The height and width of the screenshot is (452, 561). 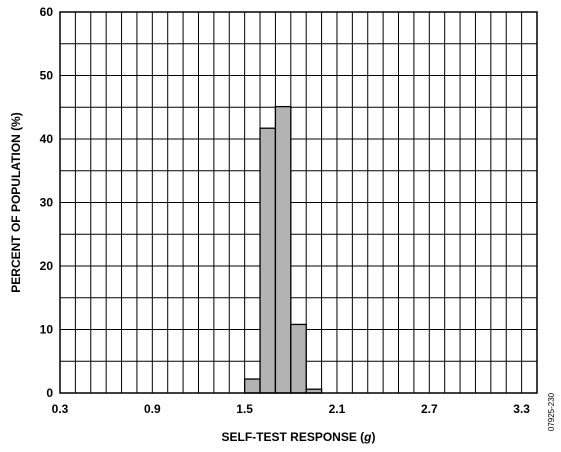 What do you see at coordinates (298, 437) in the screenshot?
I see `x-axis-title: SELF-TEST RESPONSE (g)` at bounding box center [298, 437].